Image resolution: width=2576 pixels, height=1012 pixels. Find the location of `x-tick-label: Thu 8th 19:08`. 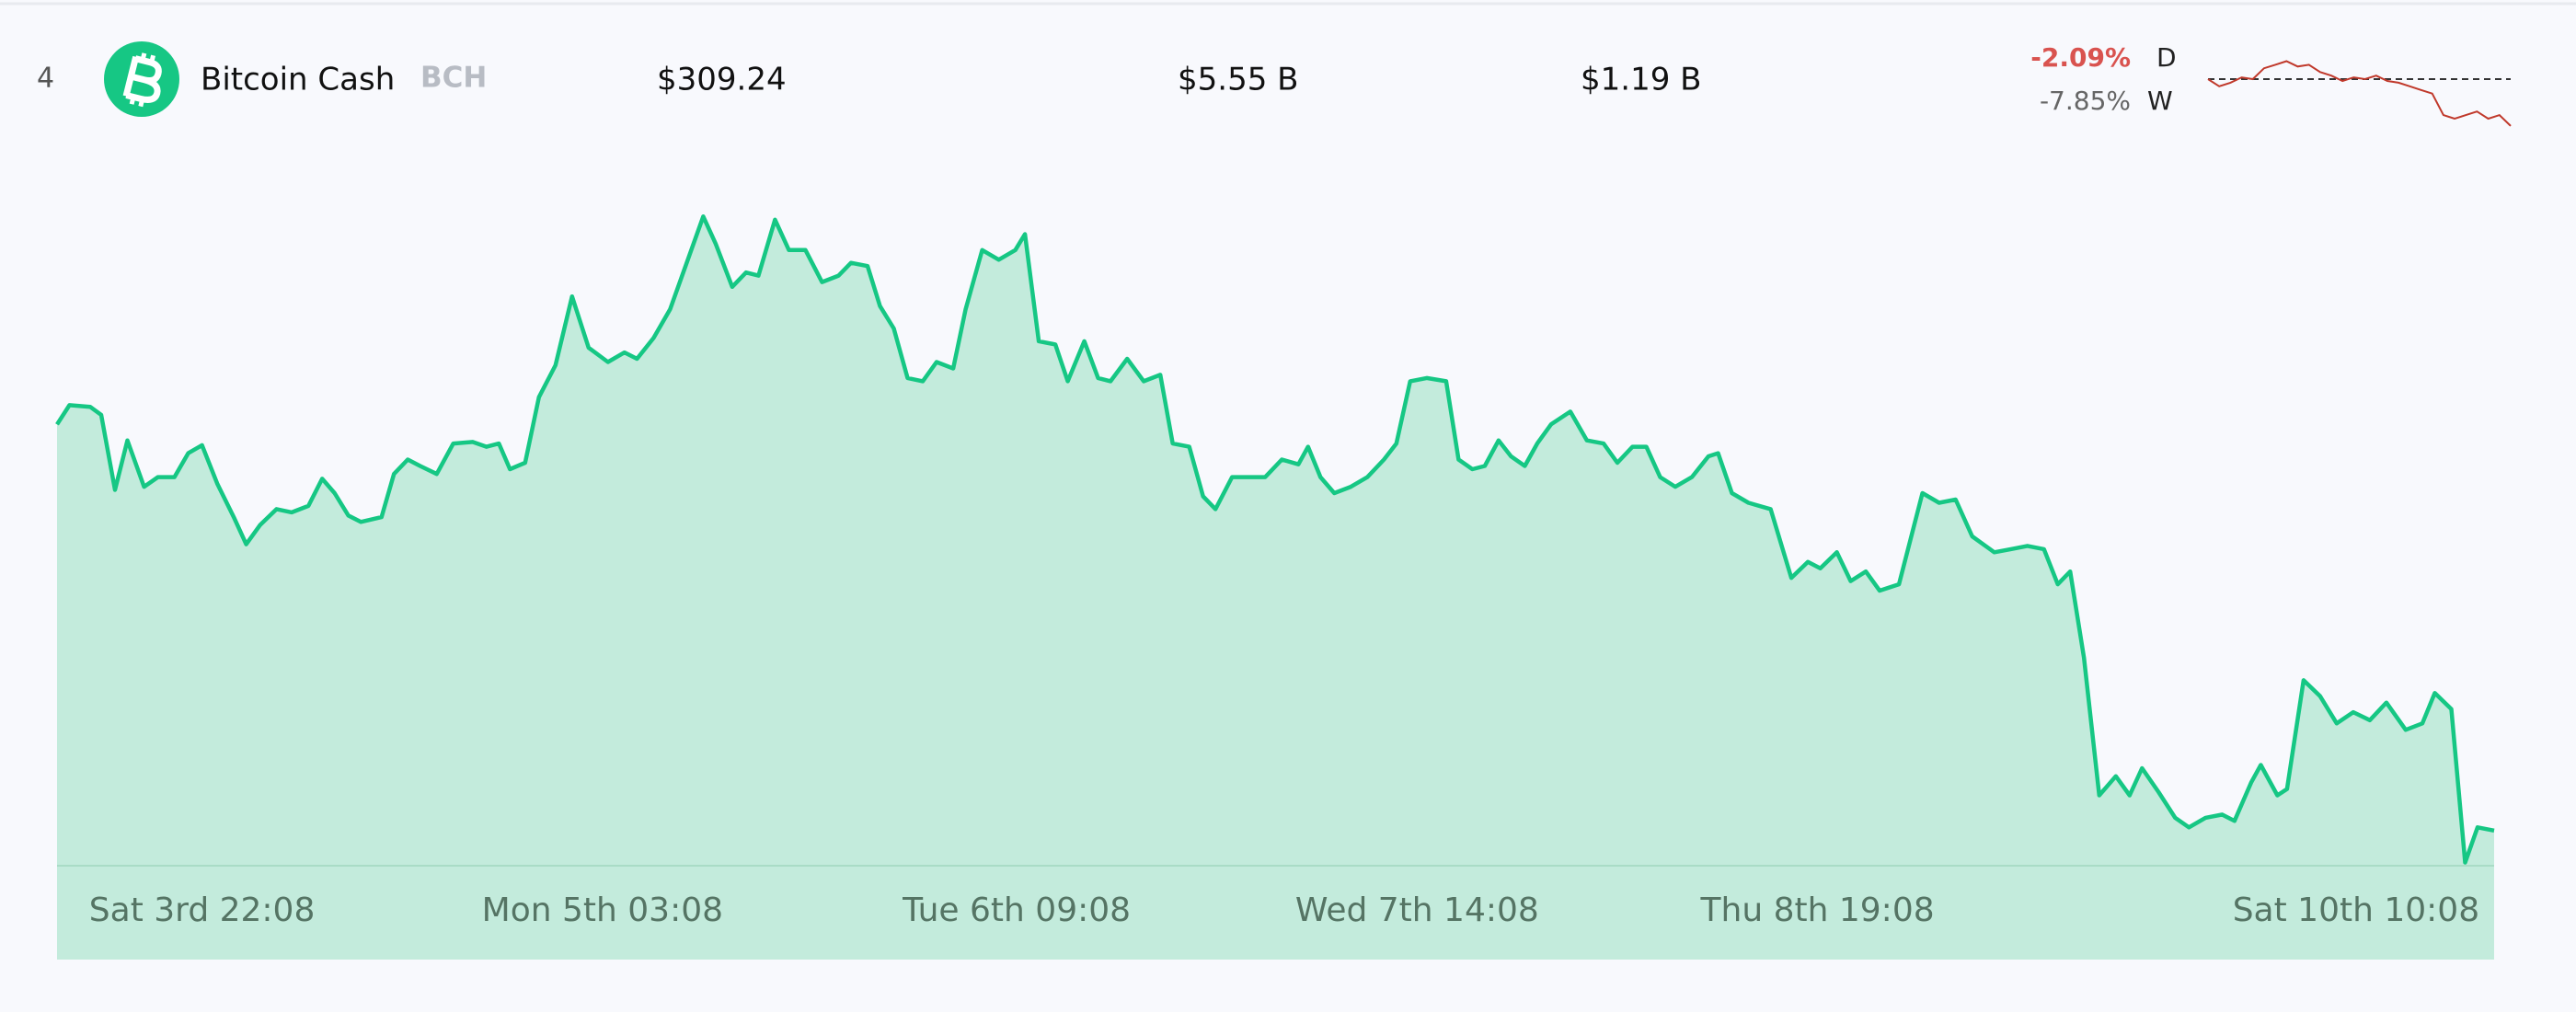

x-tick-label: Thu 8th 19:08 is located at coordinates (1817, 910).